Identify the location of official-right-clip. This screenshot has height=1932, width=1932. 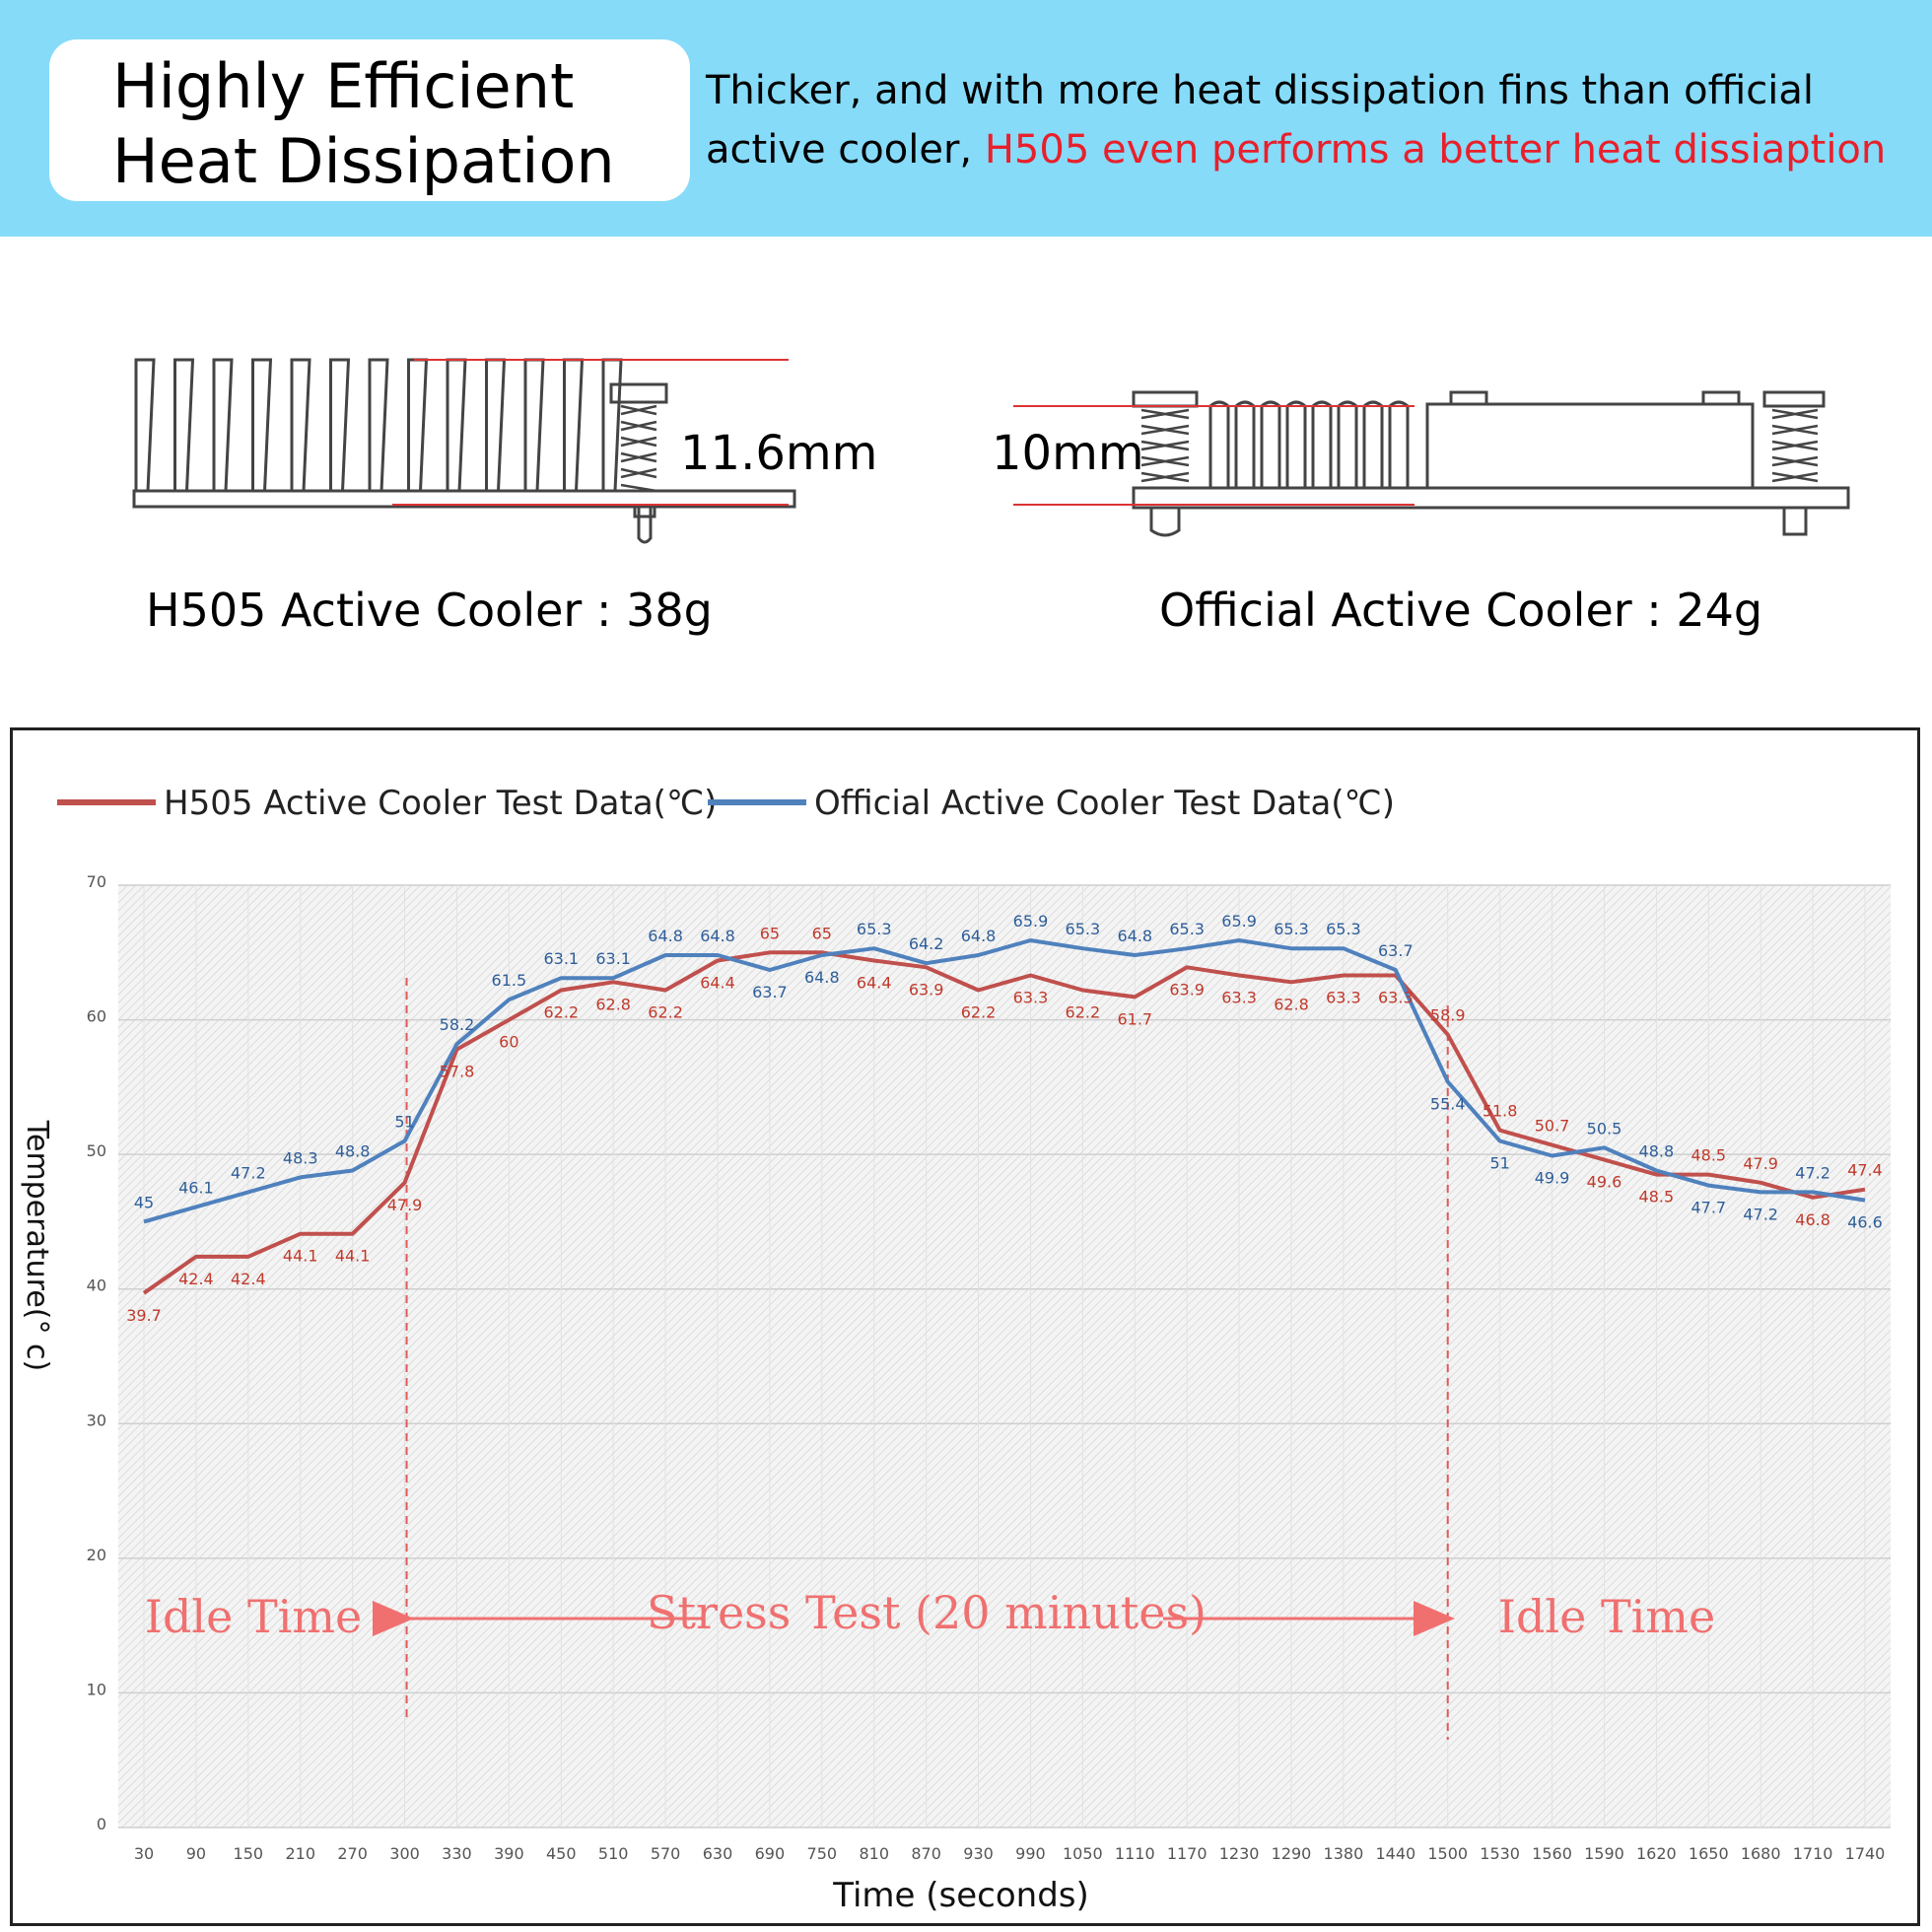
(1795, 522).